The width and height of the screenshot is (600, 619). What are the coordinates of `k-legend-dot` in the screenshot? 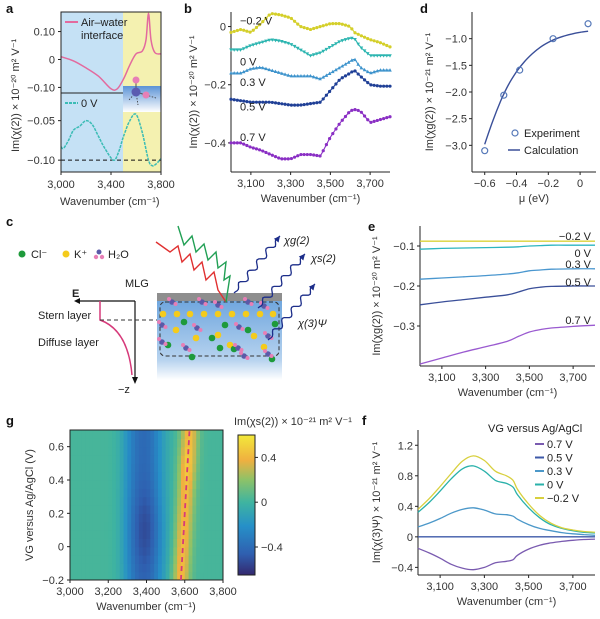 It's located at (66, 254).